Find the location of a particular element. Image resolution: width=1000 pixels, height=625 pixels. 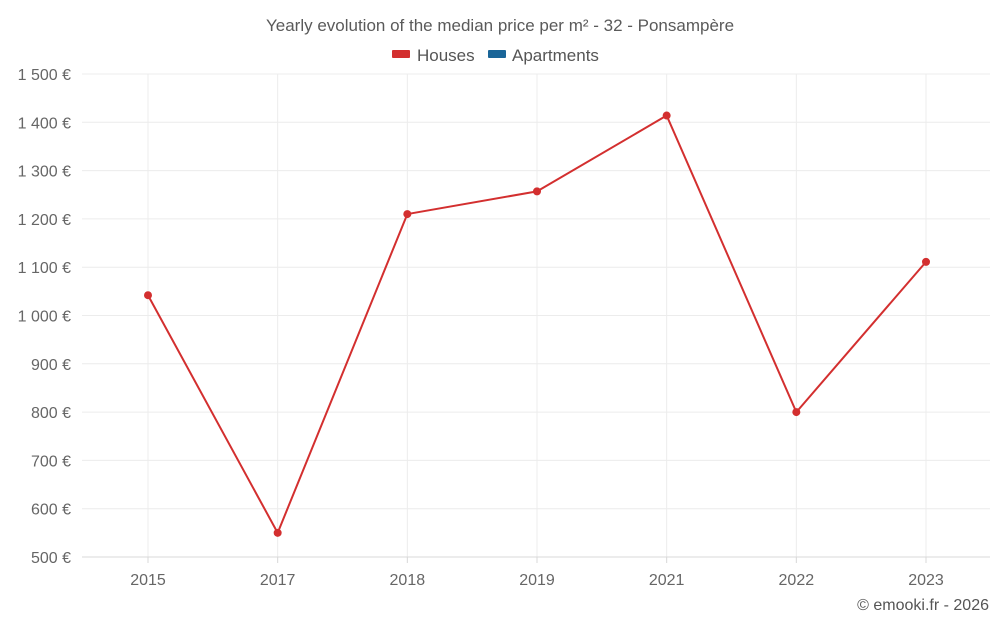

x-tick-label: 2023 is located at coordinates (926, 580).